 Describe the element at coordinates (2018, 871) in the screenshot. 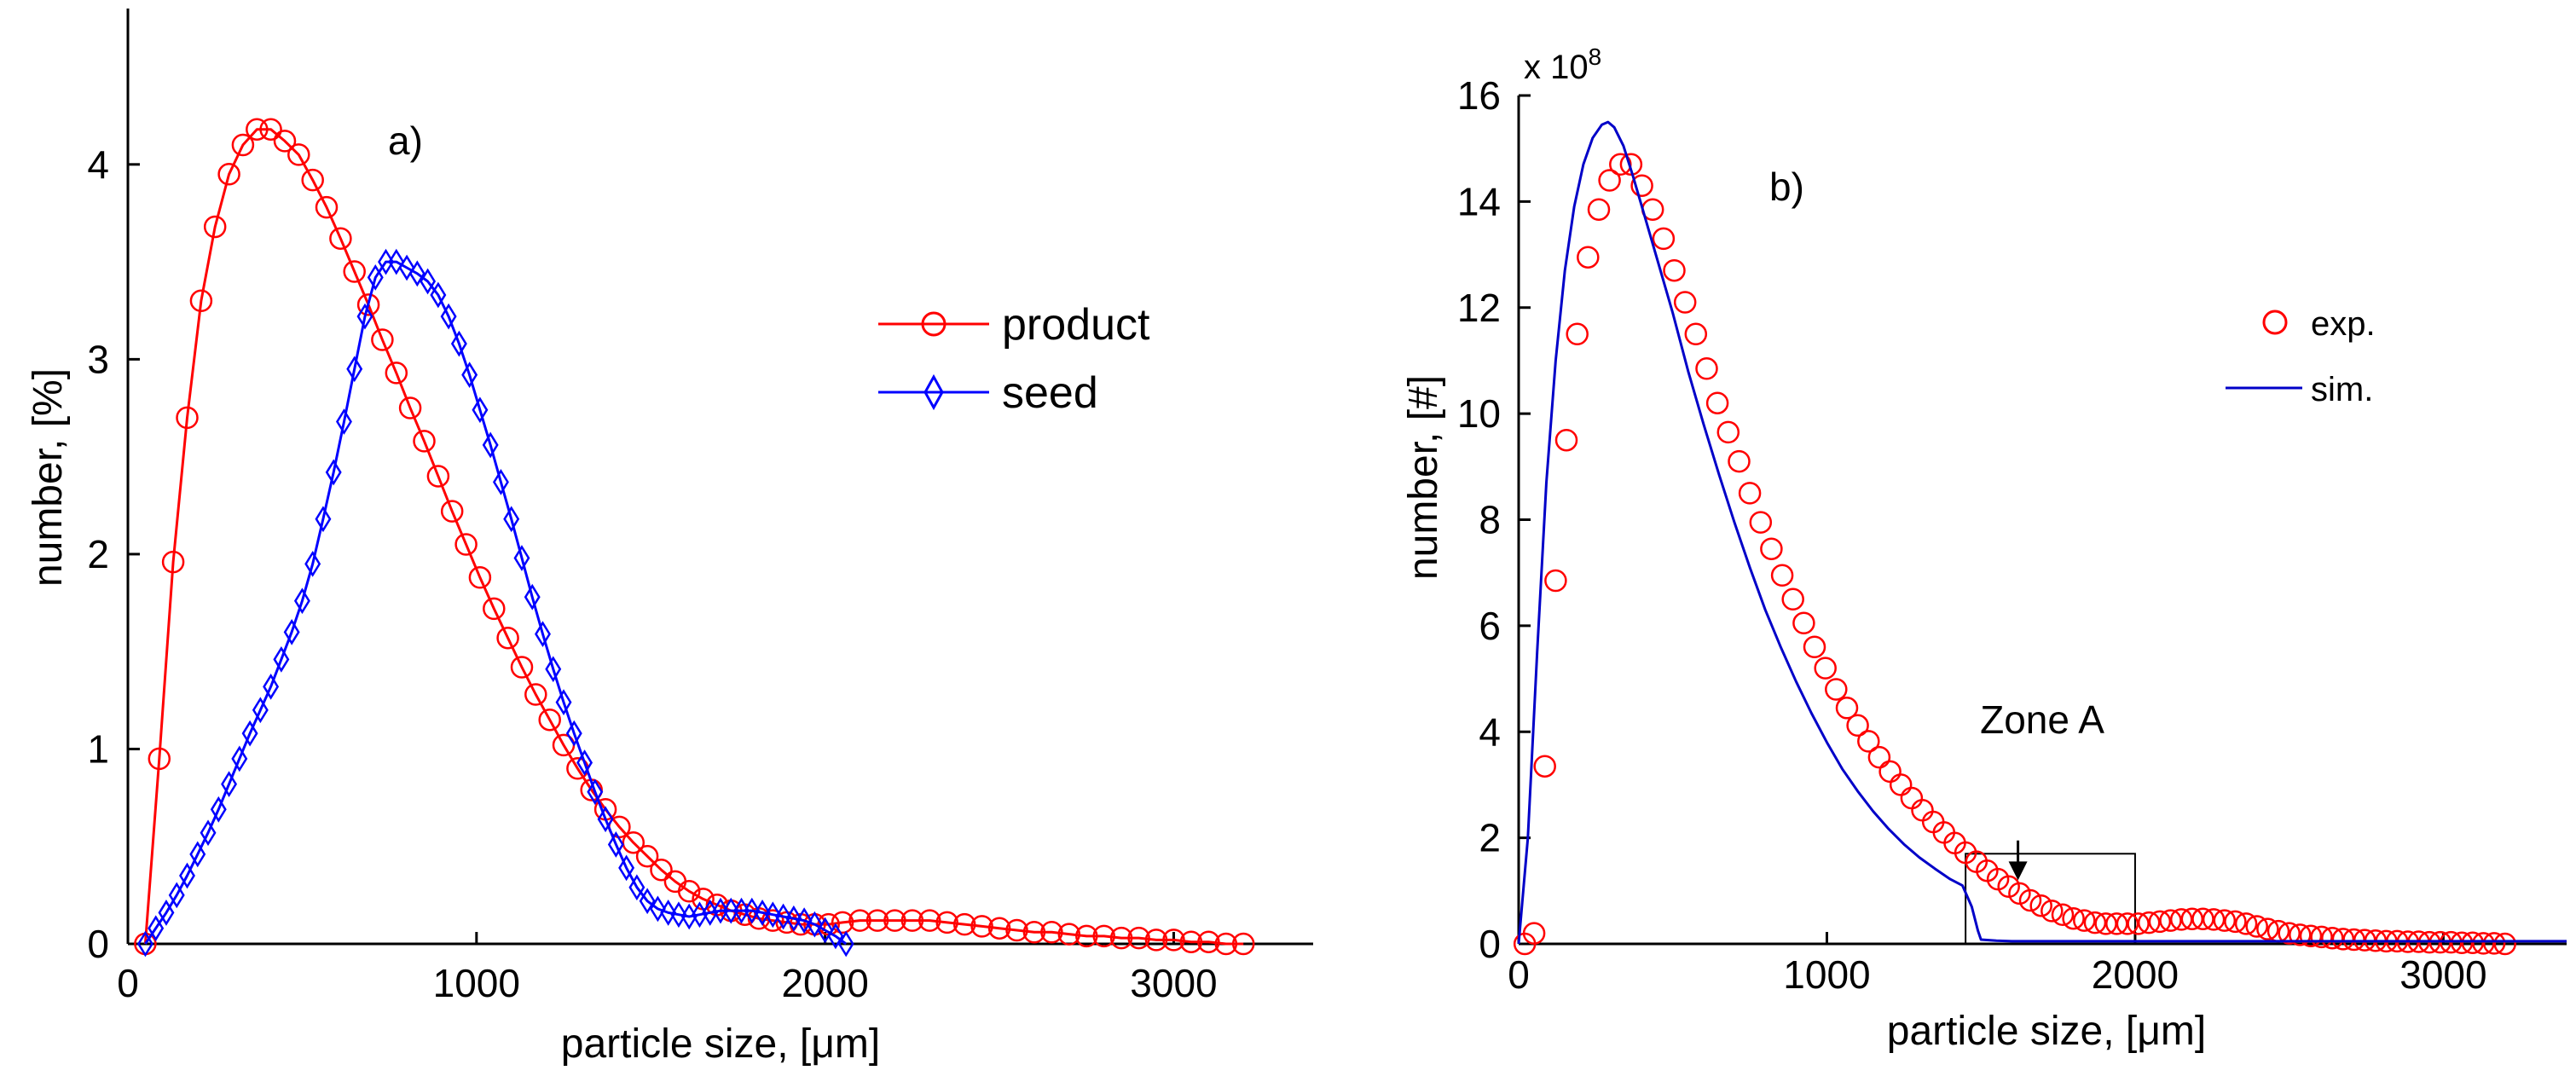

I see `zone-a-arrow-head` at that location.